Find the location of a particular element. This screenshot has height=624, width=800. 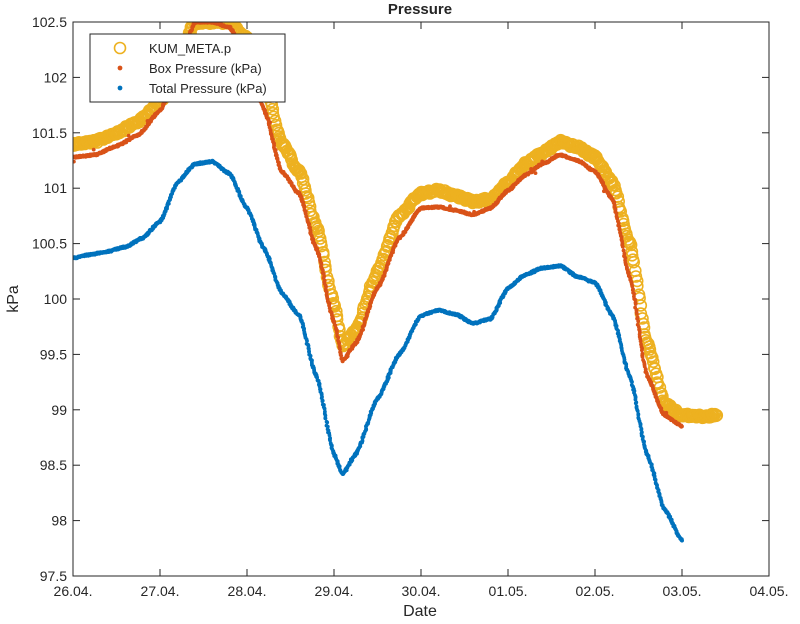

y-tick-label: 101 is located at coordinates (56, 188).